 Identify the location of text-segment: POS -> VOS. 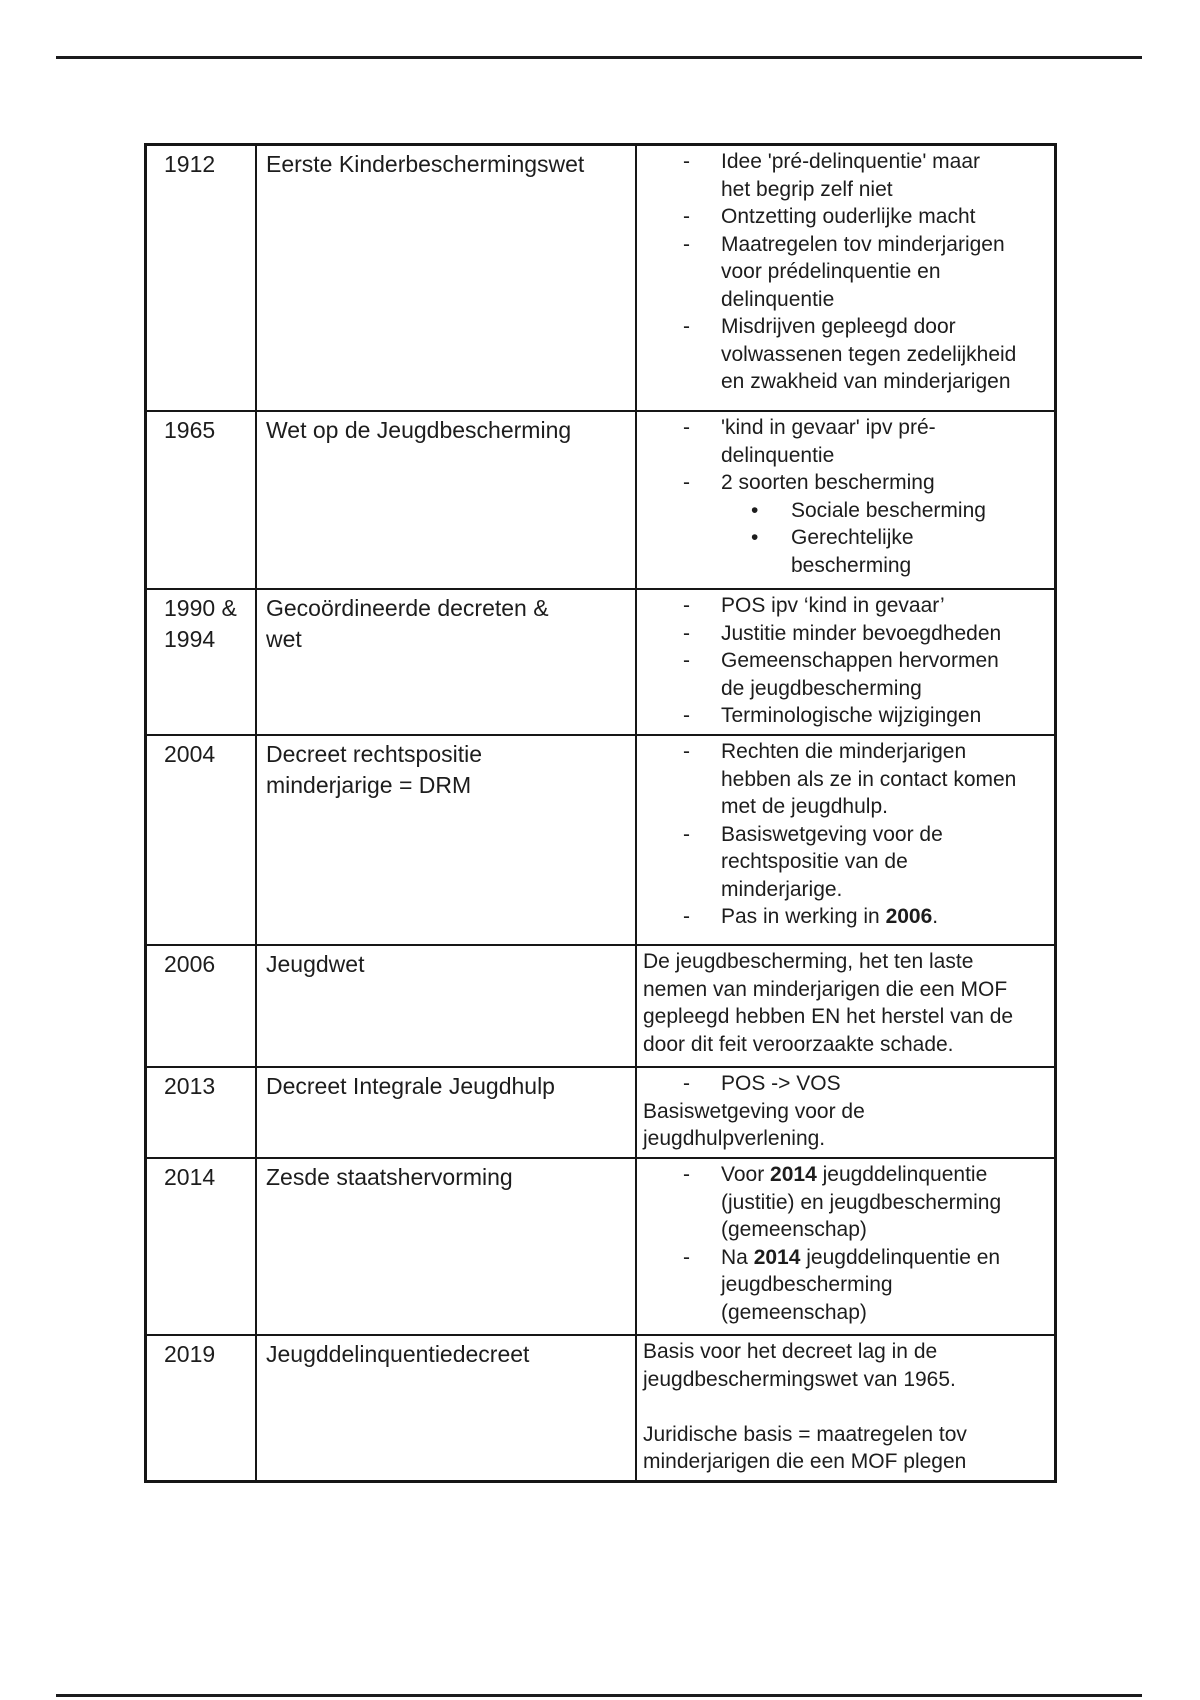
(781, 1083).